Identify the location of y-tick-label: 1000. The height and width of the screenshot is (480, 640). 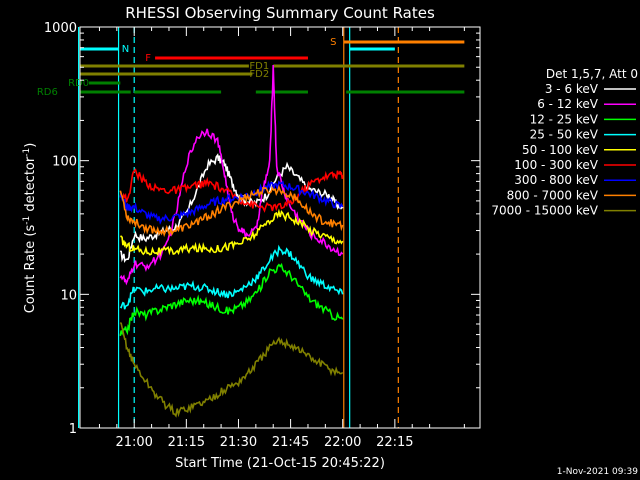
(60, 28).